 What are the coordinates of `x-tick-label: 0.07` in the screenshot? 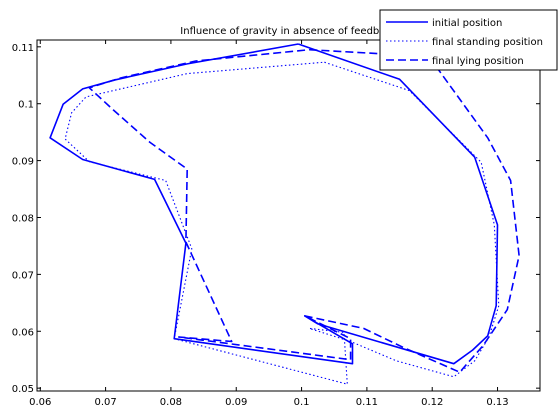 It's located at (105, 402).